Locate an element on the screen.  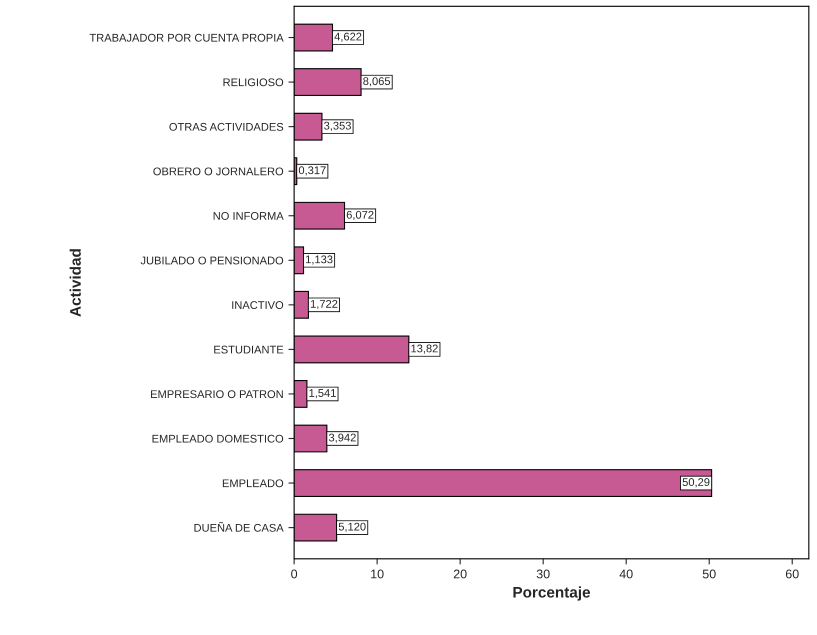
y-tick-label: EMPLEADO is located at coordinates (253, 483).